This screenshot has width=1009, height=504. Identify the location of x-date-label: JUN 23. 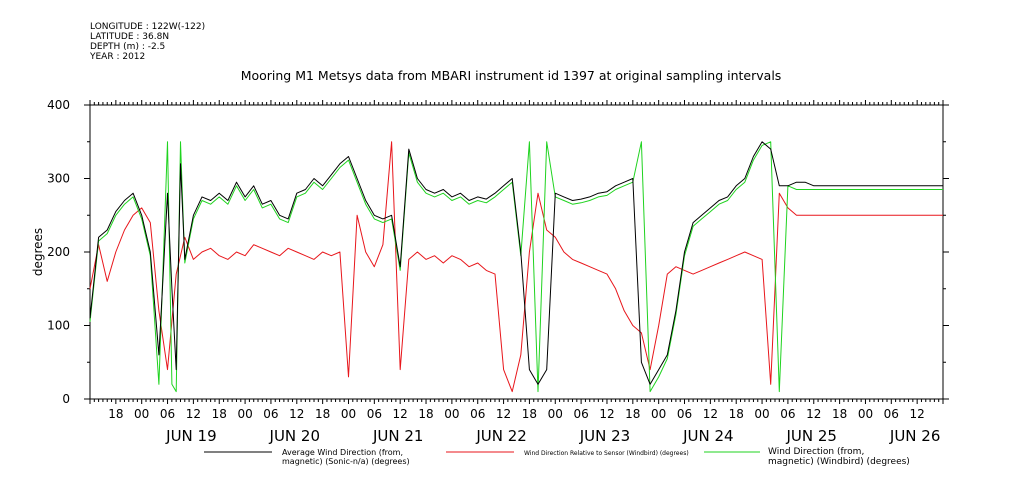
(604, 436).